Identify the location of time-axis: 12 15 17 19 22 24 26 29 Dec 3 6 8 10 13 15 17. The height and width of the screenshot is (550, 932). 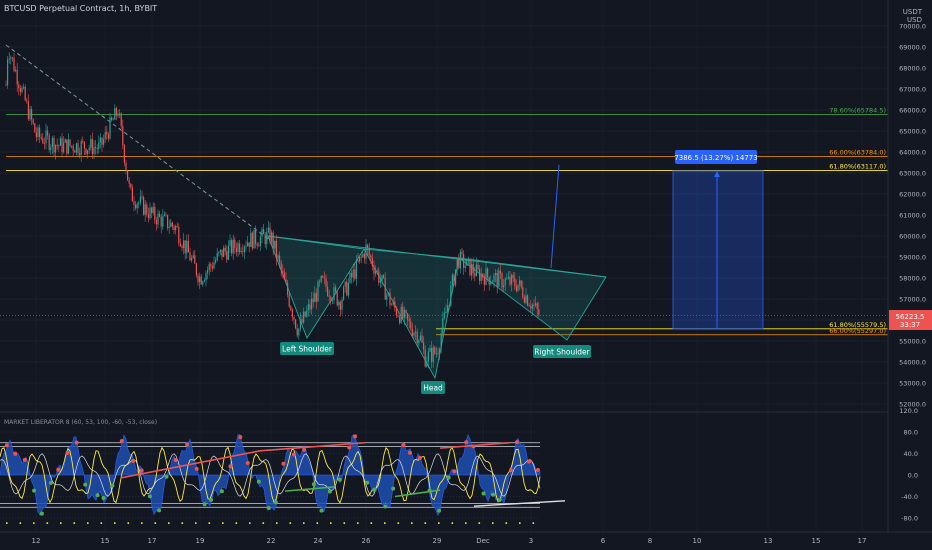
(449, 541).